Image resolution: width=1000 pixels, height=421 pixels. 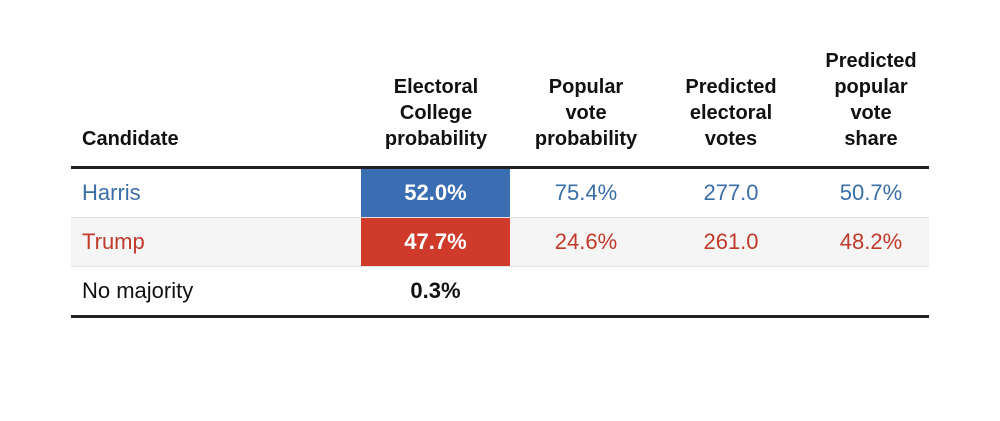 What do you see at coordinates (871, 87) in the screenshot?
I see `header-line: popular` at bounding box center [871, 87].